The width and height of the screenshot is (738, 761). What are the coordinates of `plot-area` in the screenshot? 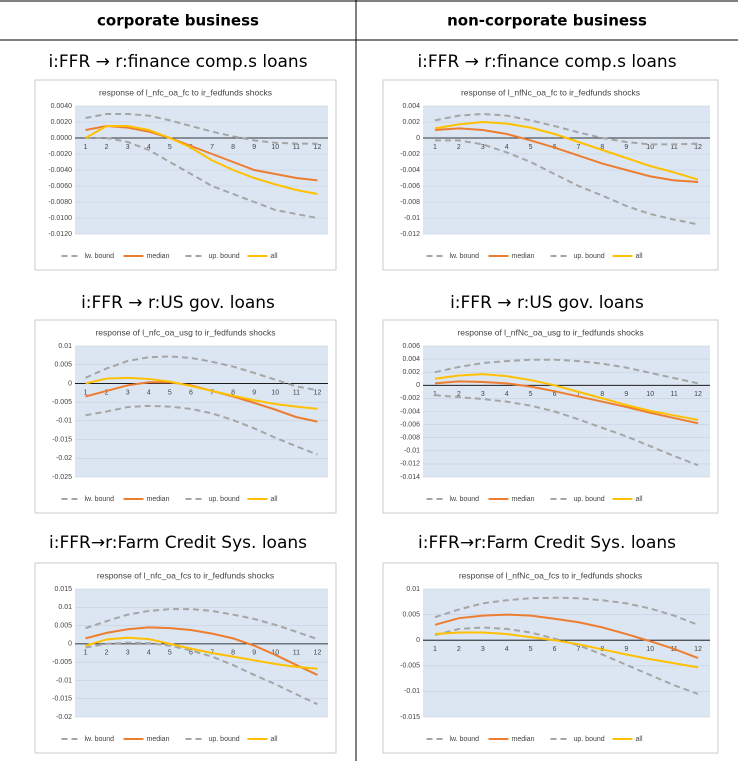 It's located at (566, 653).